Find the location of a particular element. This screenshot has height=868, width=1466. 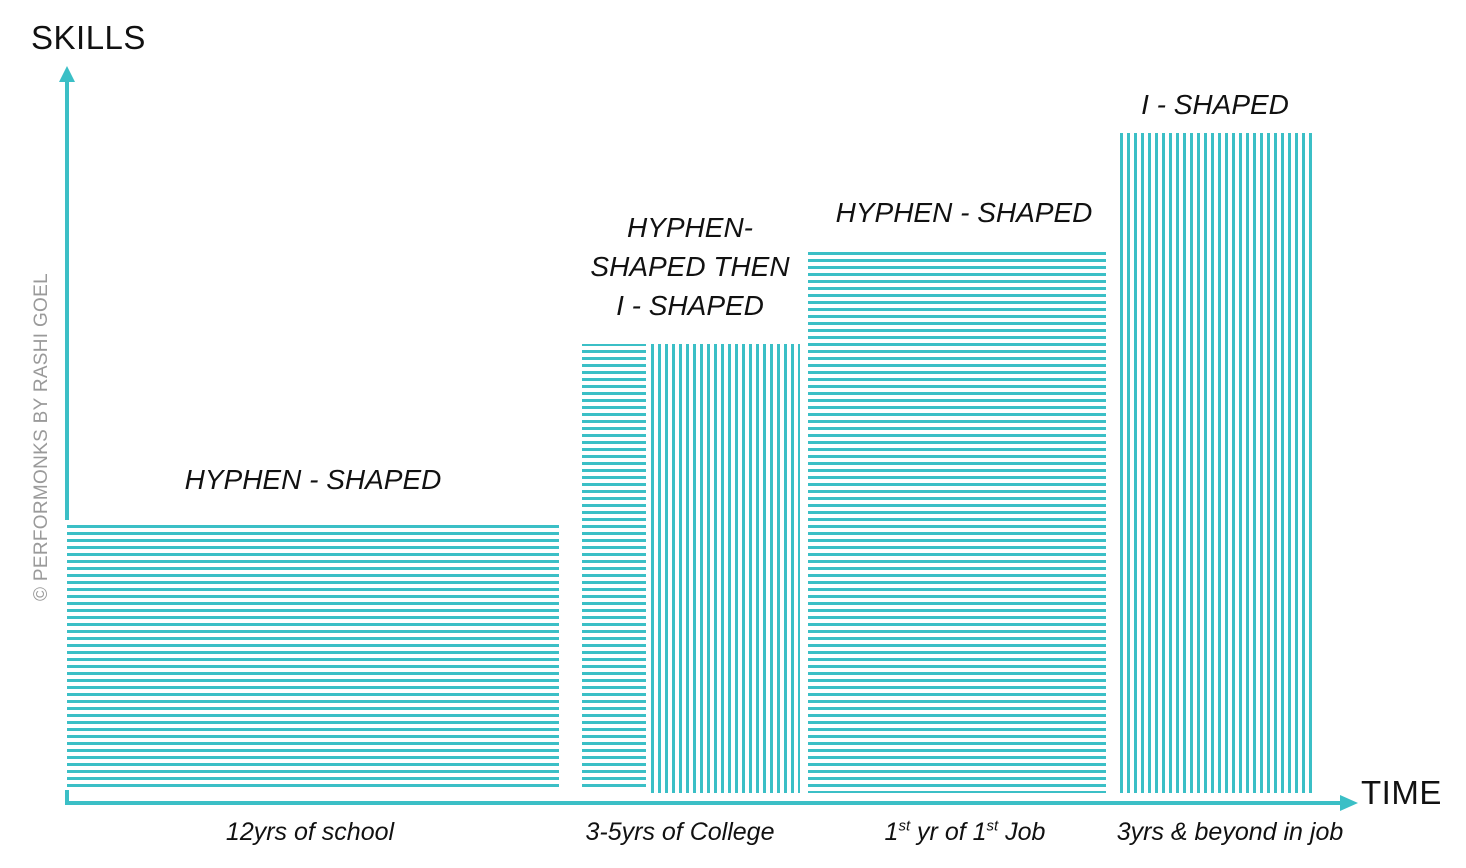

stage-title-school: HYPHEN - SHAPED is located at coordinates (313, 479).